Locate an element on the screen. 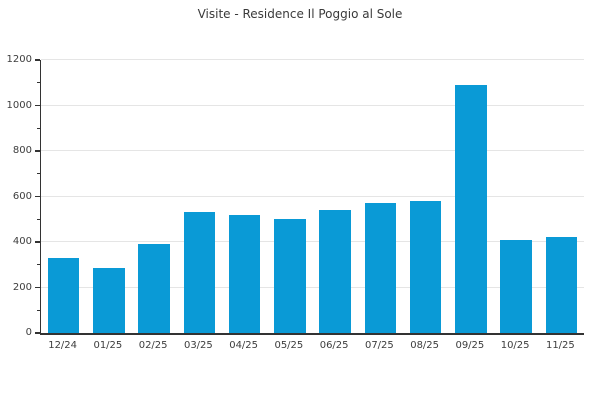  x-tick-label-06-25: 06/25 is located at coordinates (334, 345).